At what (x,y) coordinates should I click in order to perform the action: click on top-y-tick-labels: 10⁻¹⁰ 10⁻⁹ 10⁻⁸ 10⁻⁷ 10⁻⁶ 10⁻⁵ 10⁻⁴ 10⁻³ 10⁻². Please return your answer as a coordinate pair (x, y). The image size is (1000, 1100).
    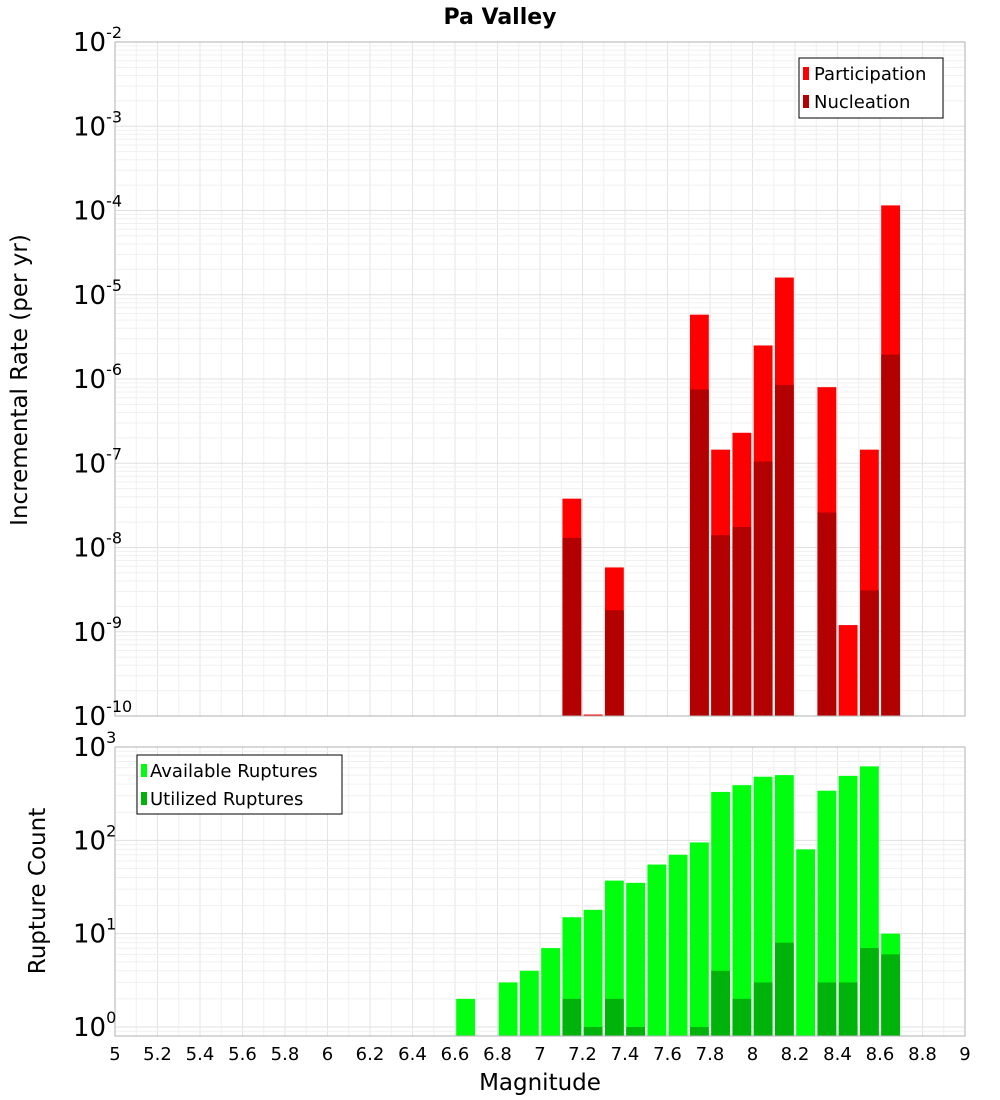
    Looking at the image, I should click on (102, 377).